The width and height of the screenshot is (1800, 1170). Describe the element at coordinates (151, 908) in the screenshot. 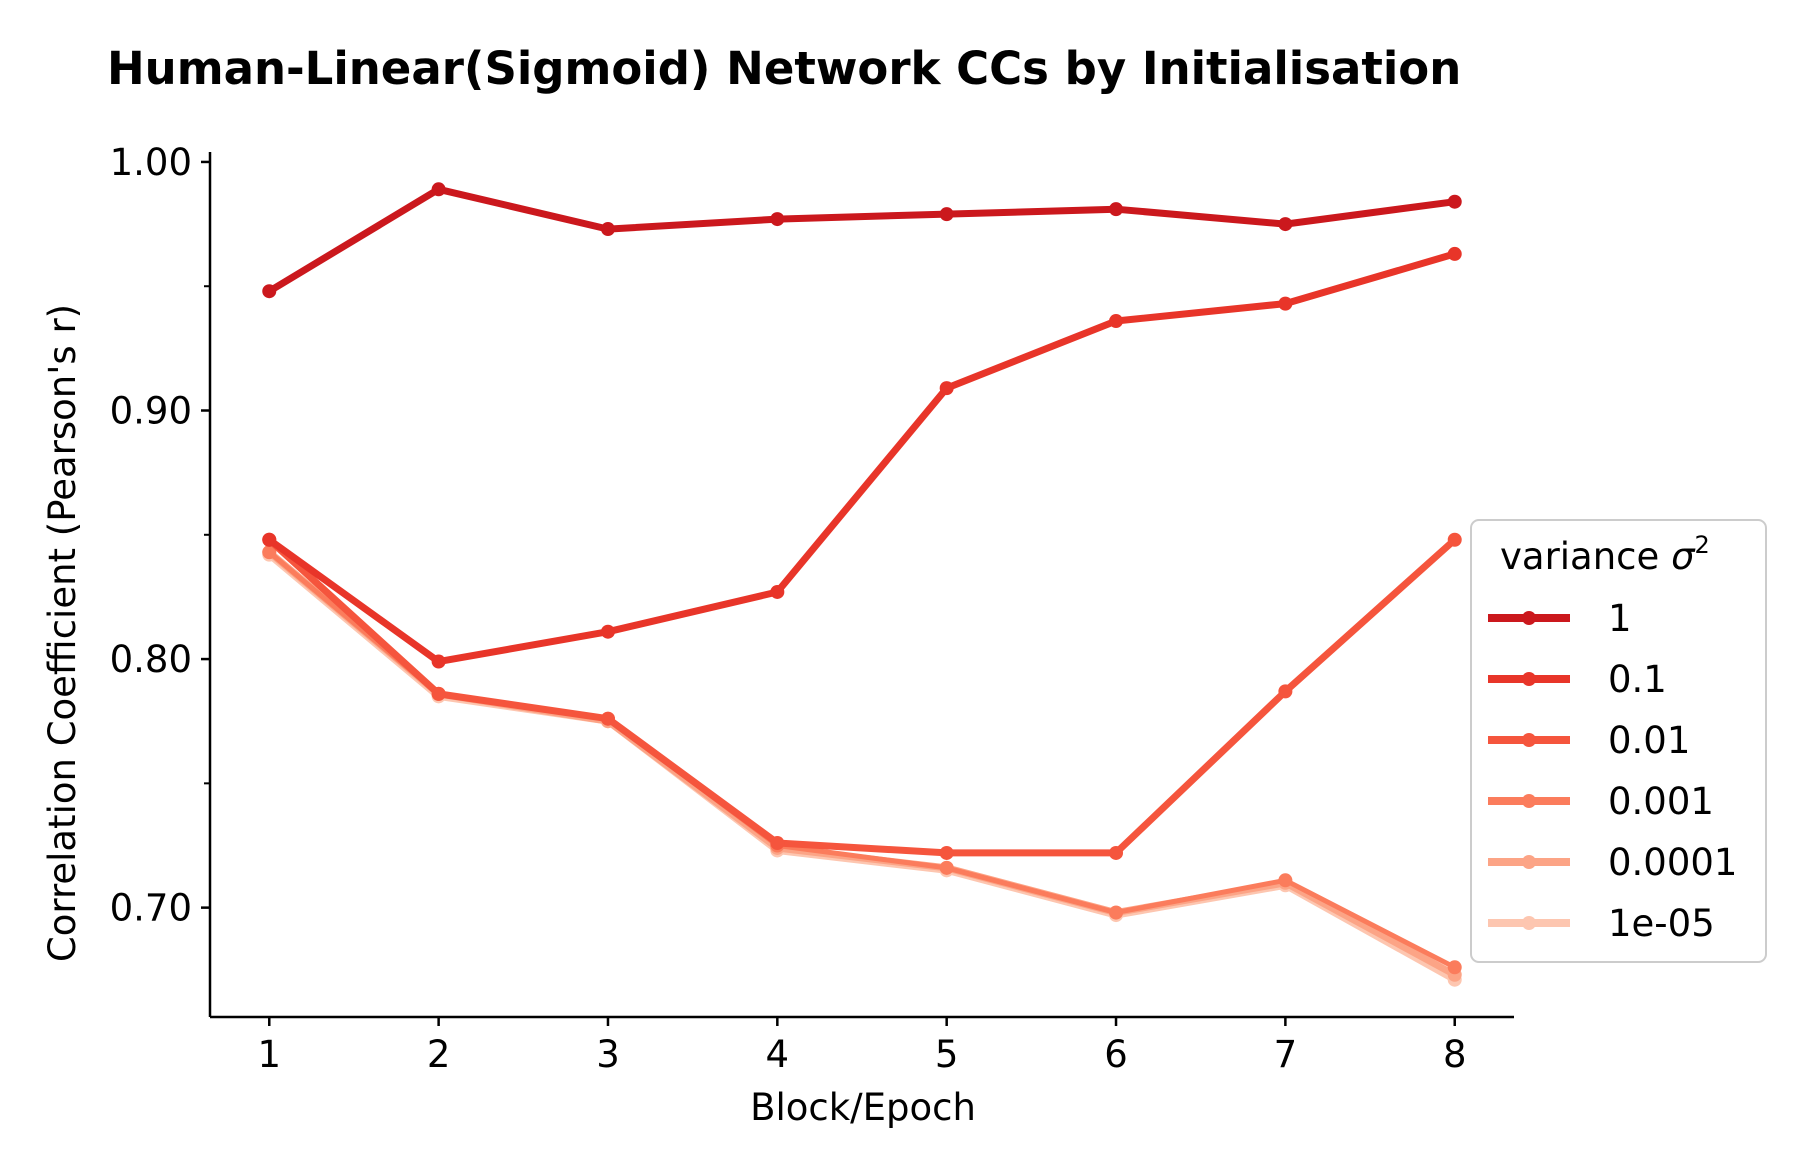

I see `y-tick-label: 0.70` at that location.